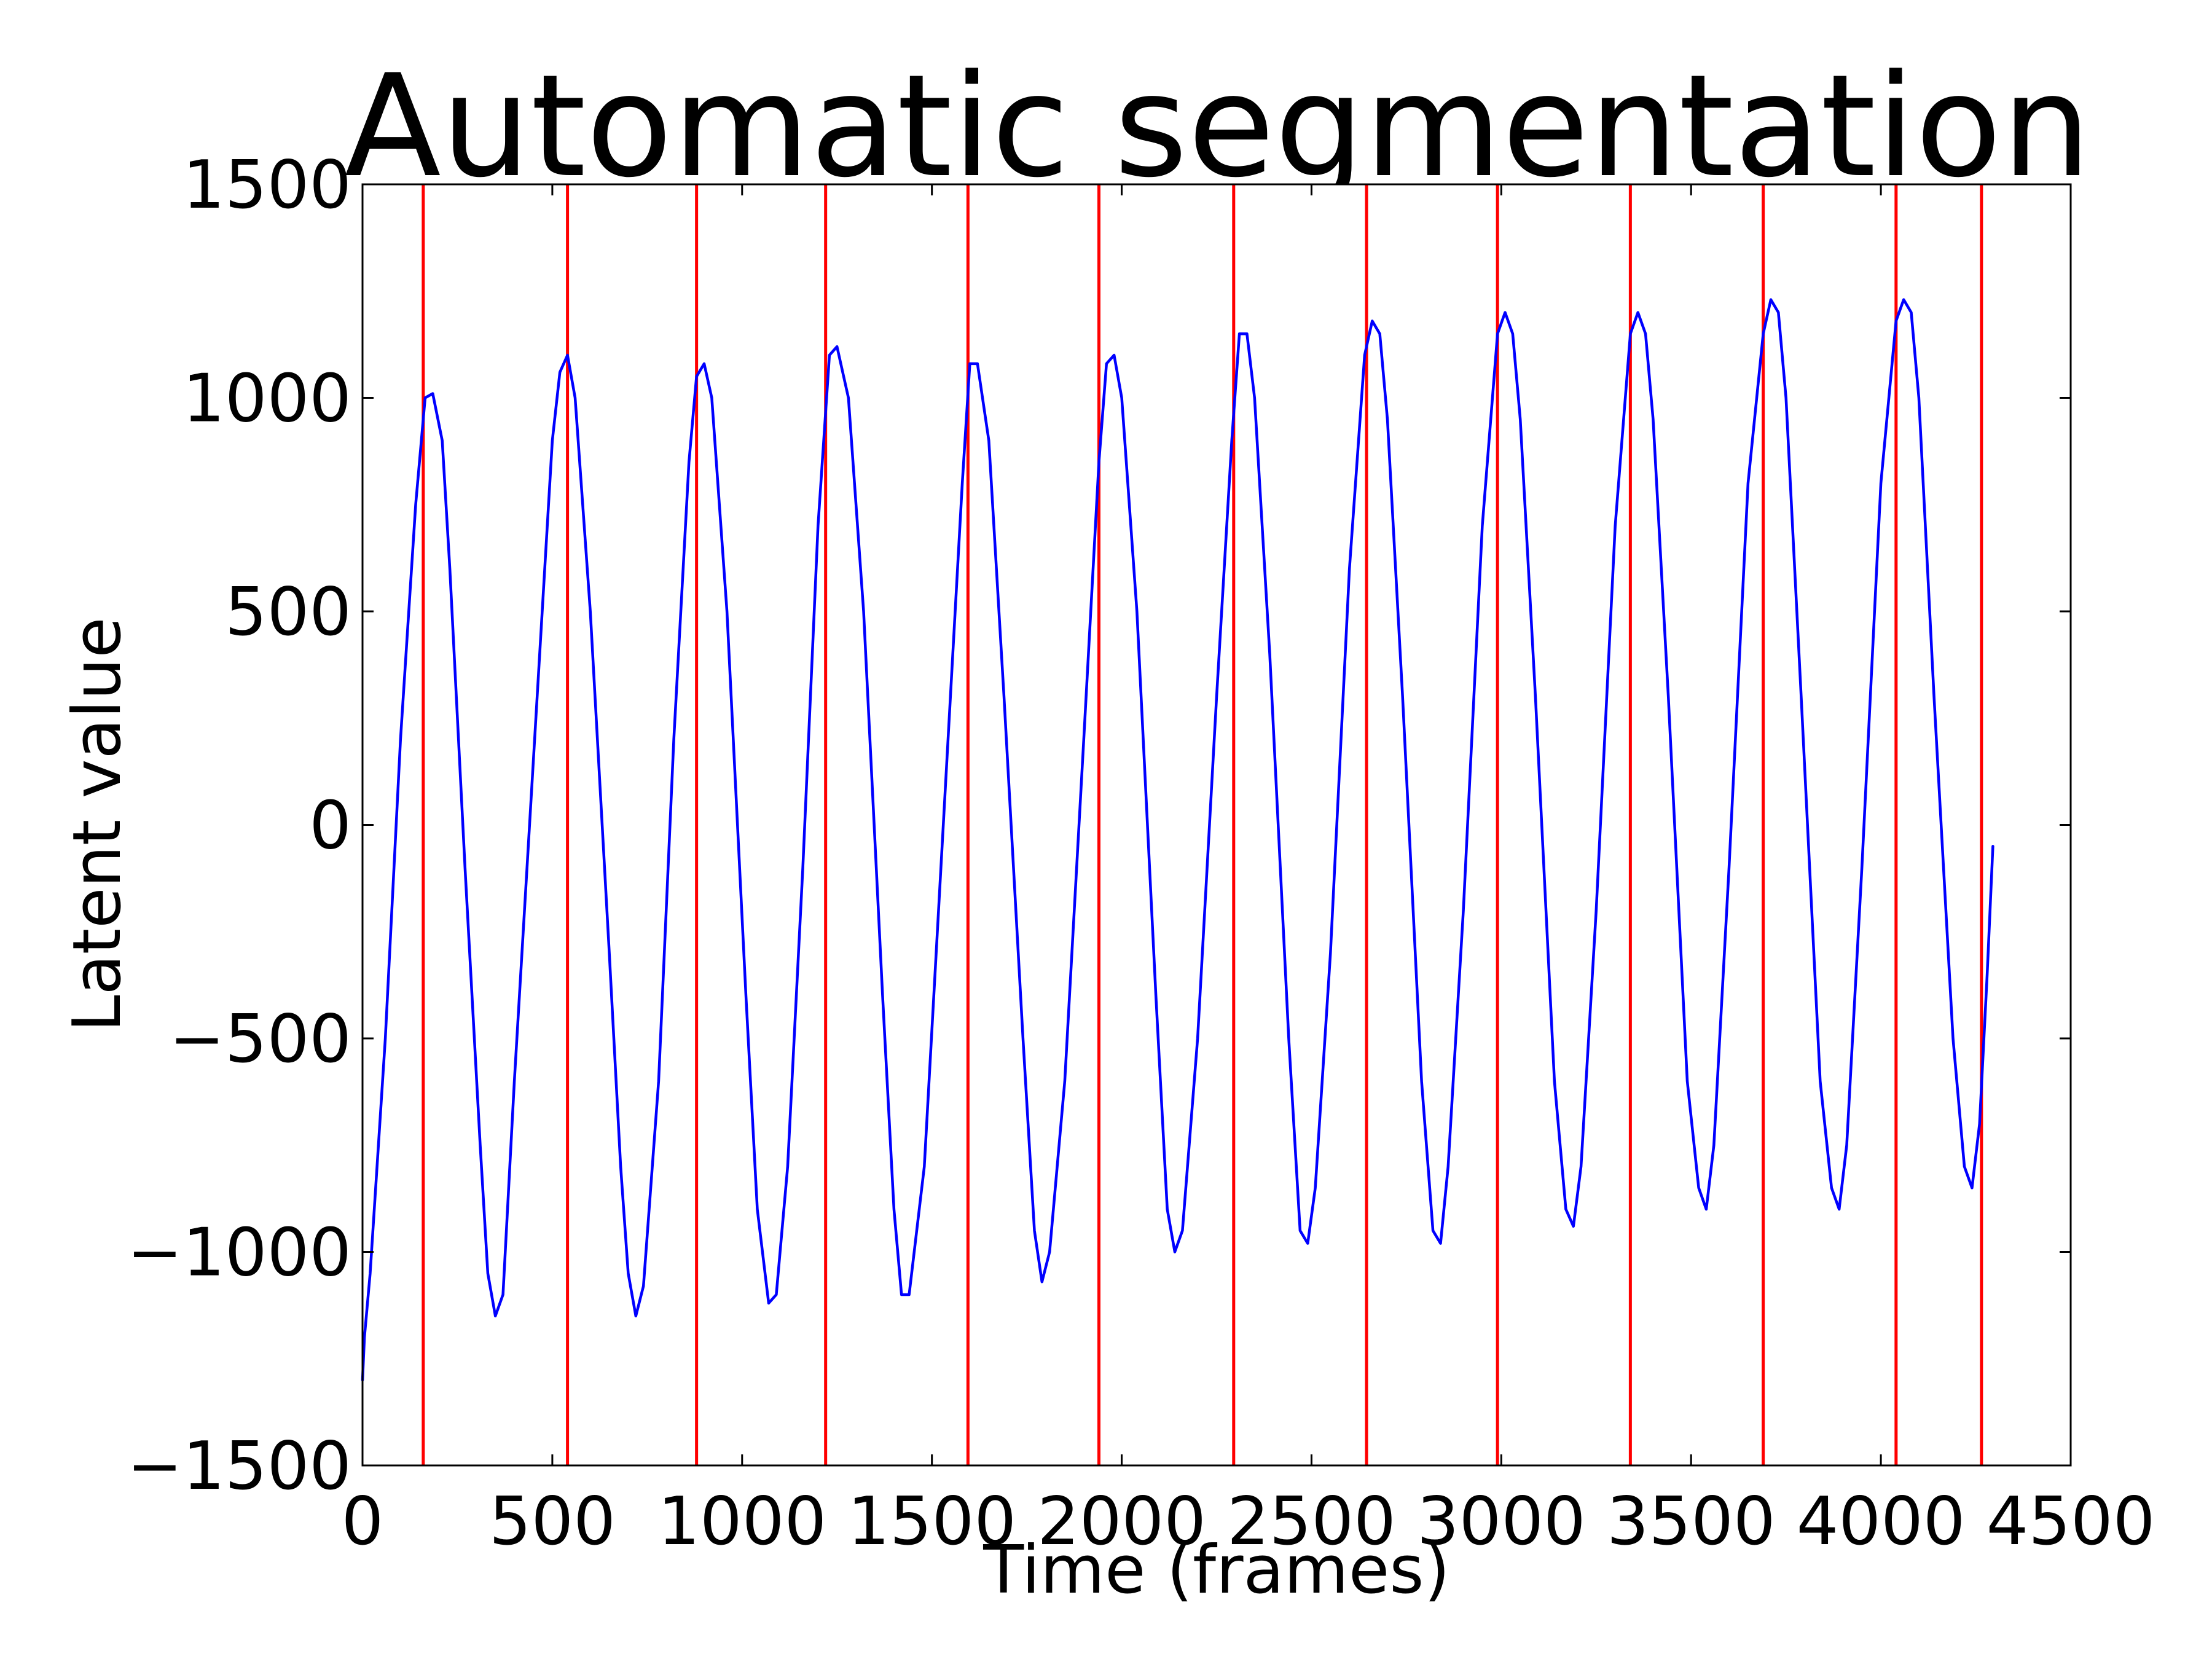  What do you see at coordinates (1311, 1521) in the screenshot?
I see `x-tick-label: 2500` at bounding box center [1311, 1521].